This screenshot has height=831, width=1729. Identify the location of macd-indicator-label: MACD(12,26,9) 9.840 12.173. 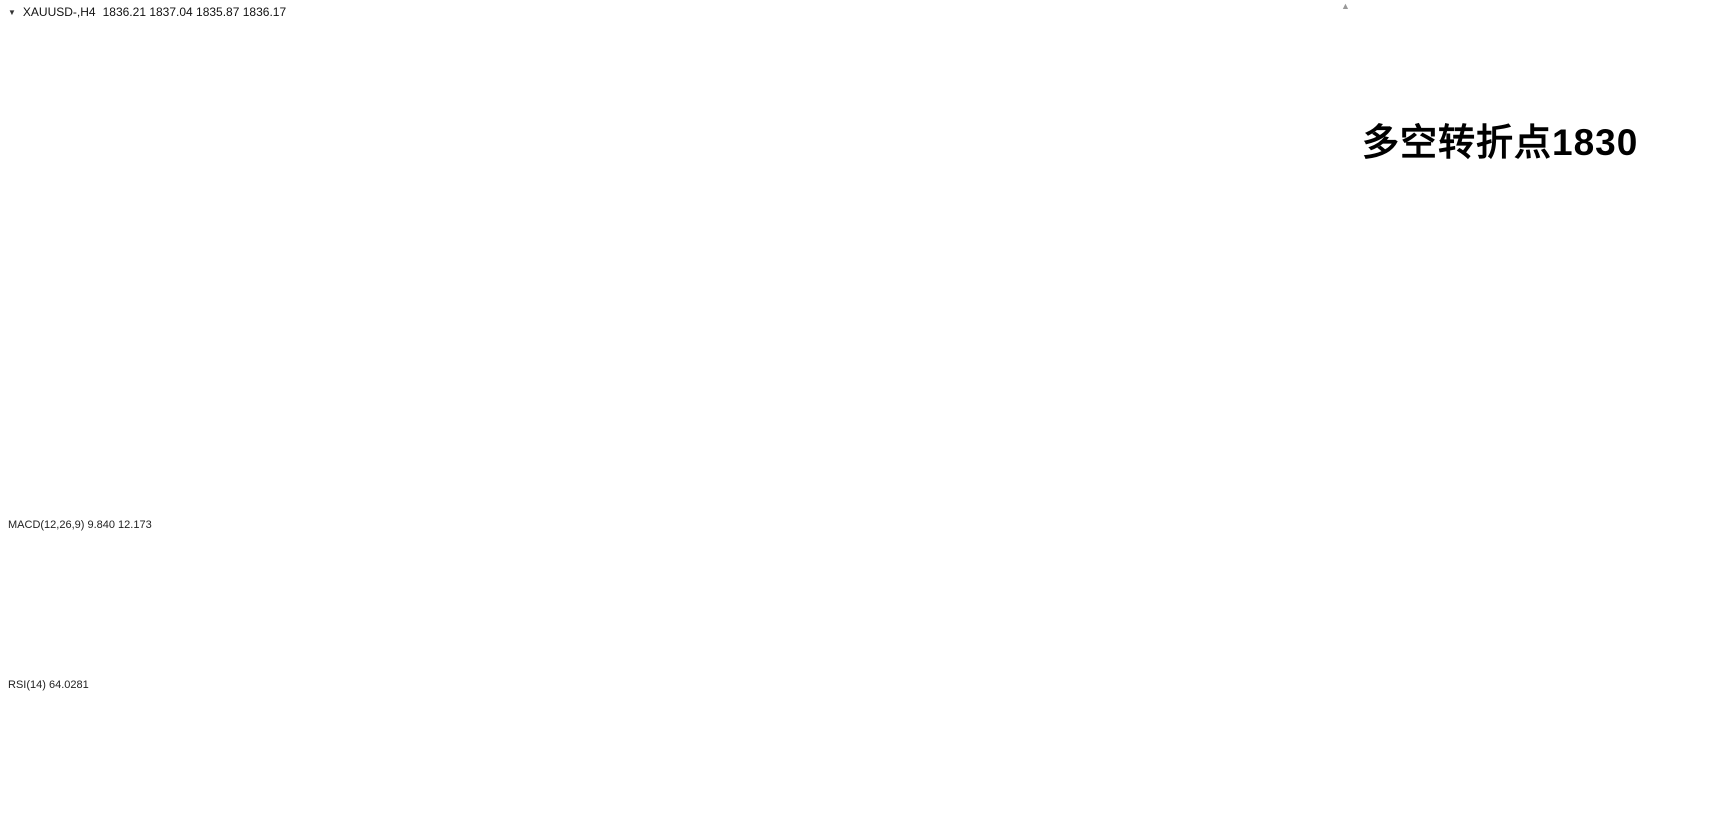
(80, 525).